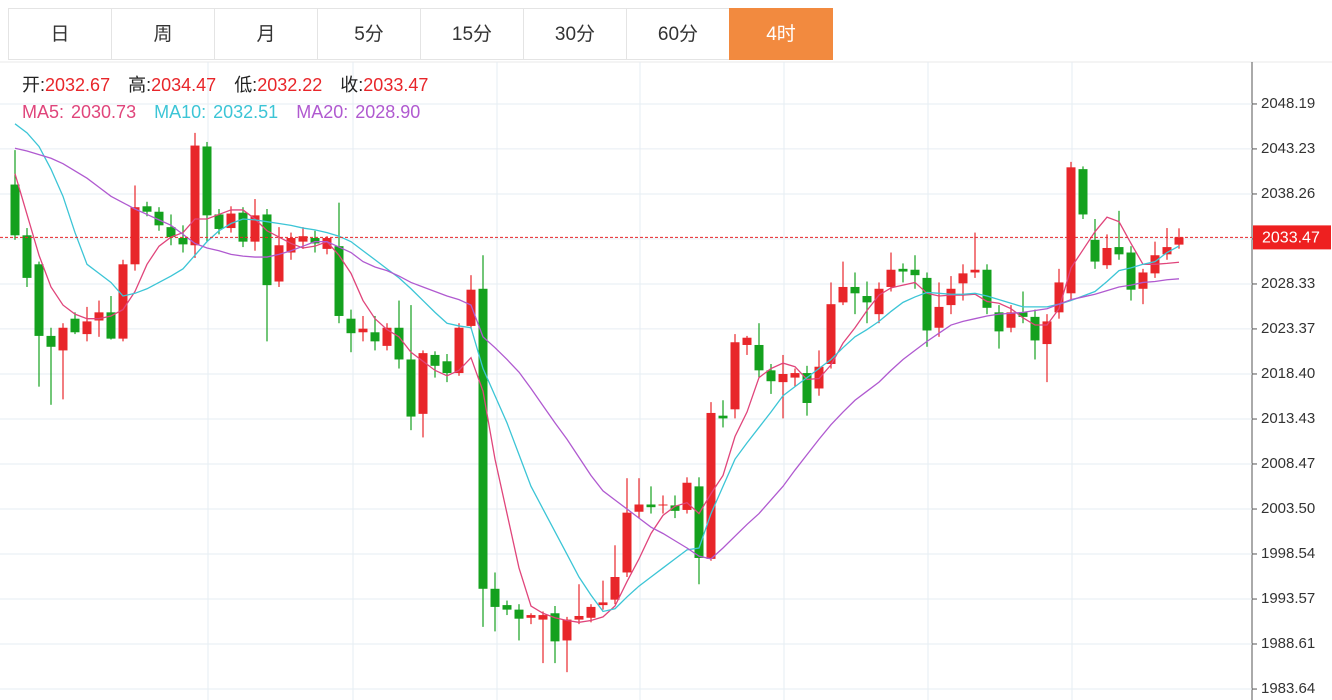 This screenshot has height=700, width=1332. I want to click on y-tick-label: 1988.61, so click(1288, 643).